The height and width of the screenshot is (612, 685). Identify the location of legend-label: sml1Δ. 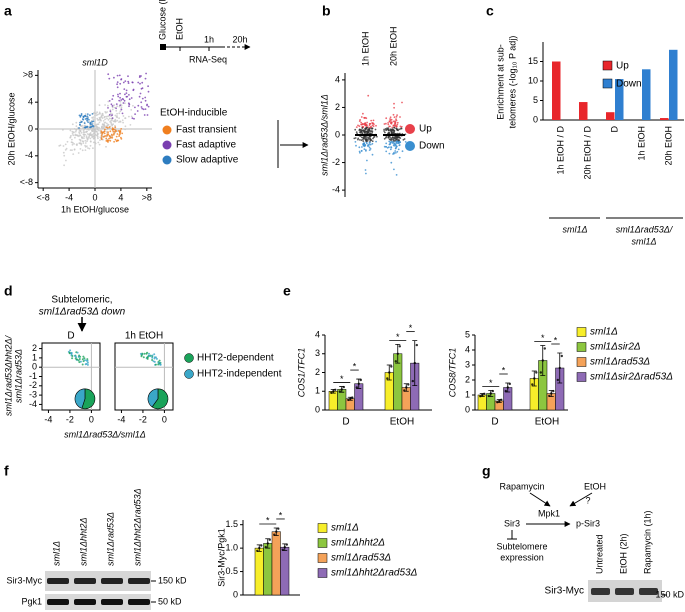
(604, 332).